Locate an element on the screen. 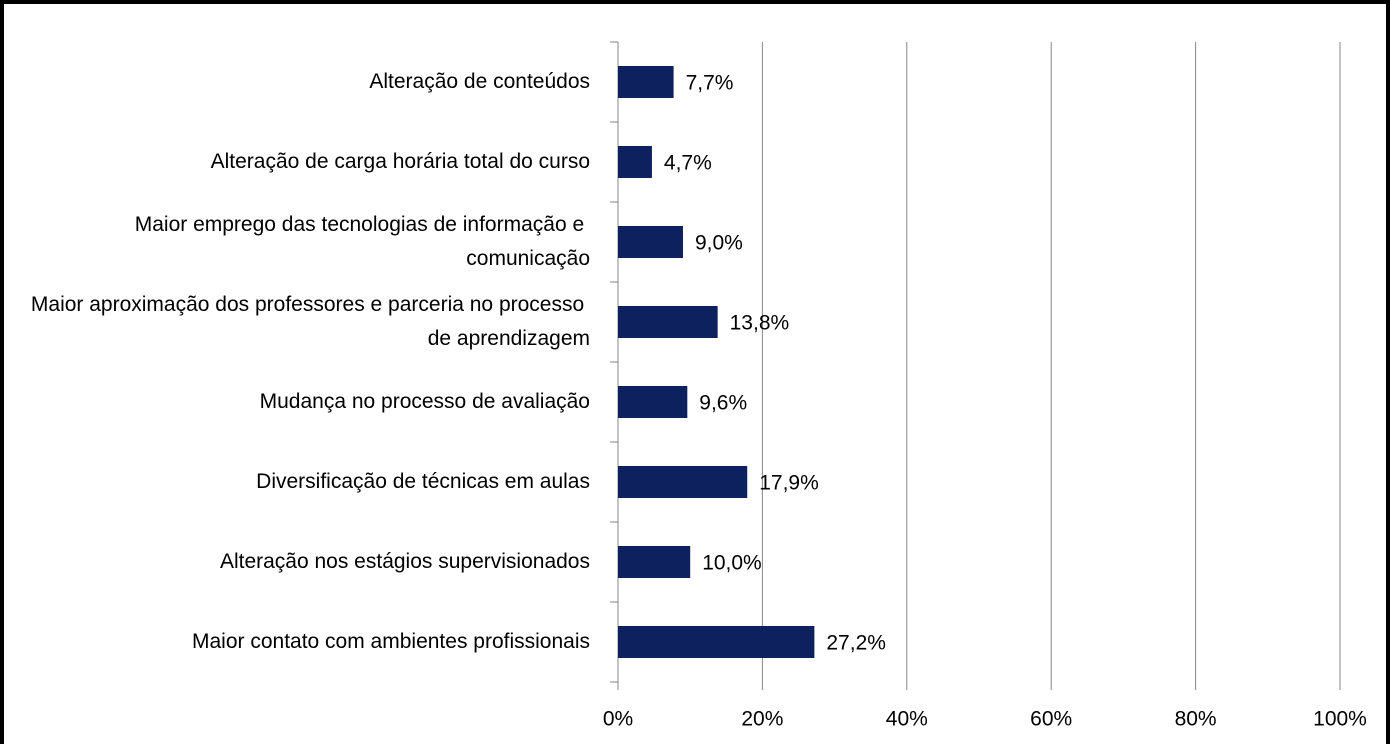 The image size is (1390, 744). category-label: Alteração de conteúdos is located at coordinates (479, 81).